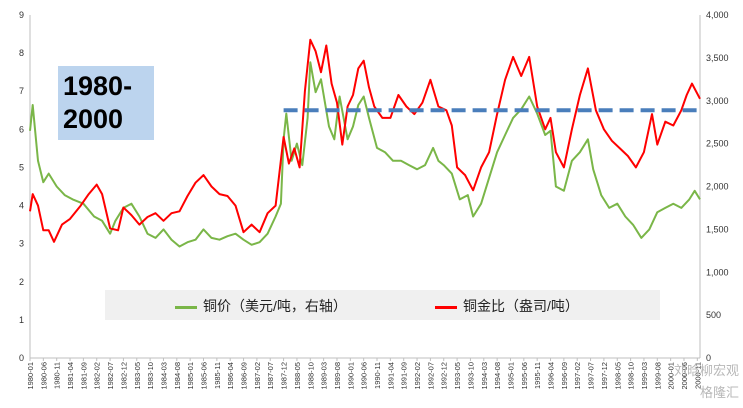 The height and width of the screenshot is (408, 743). Describe the element at coordinates (217, 375) in the screenshot. I see `x-tick-label: 1985-11` at that location.